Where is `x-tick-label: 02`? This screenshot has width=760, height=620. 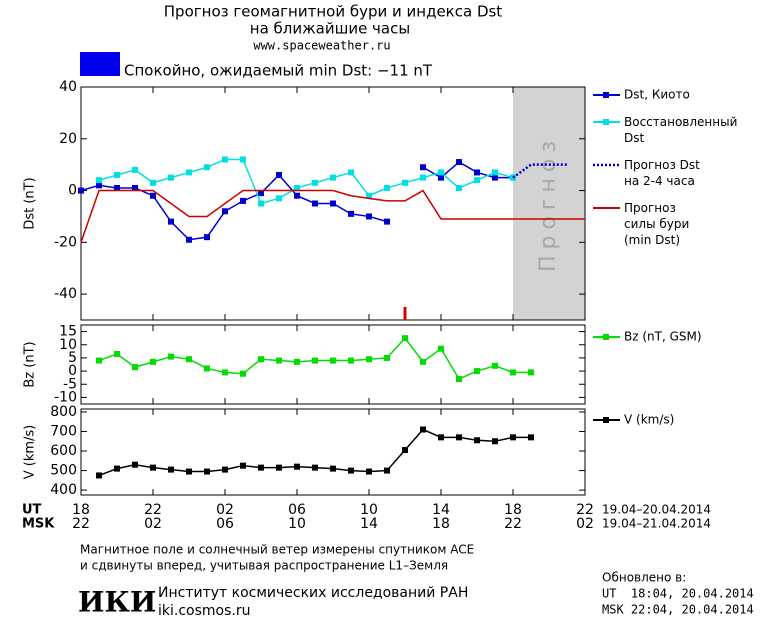
x-tick-label: 02 is located at coordinates (225, 510).